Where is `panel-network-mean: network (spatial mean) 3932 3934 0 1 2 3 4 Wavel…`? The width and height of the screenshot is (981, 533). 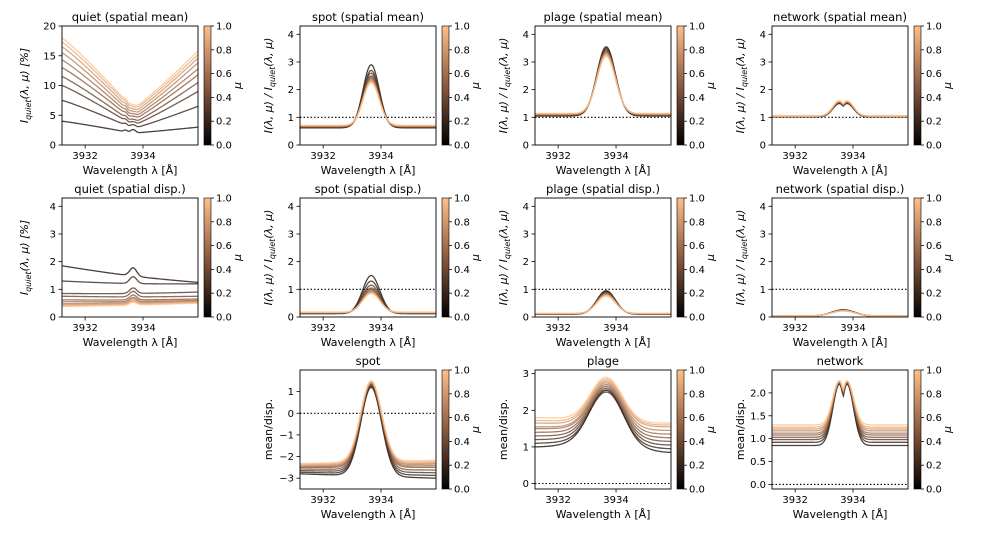 panel-network-mean: network (spatial mean) 3932 3934 0 1 2 3 4 Wavel… is located at coordinates (844, 93).